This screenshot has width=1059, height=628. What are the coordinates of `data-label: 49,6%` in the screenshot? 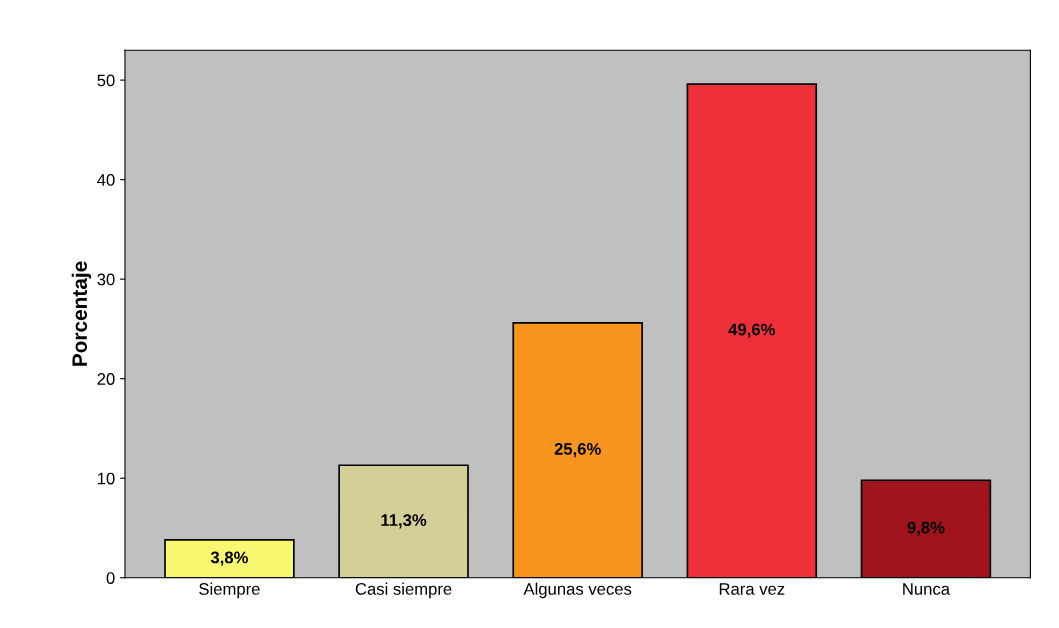 It's located at (751, 330).